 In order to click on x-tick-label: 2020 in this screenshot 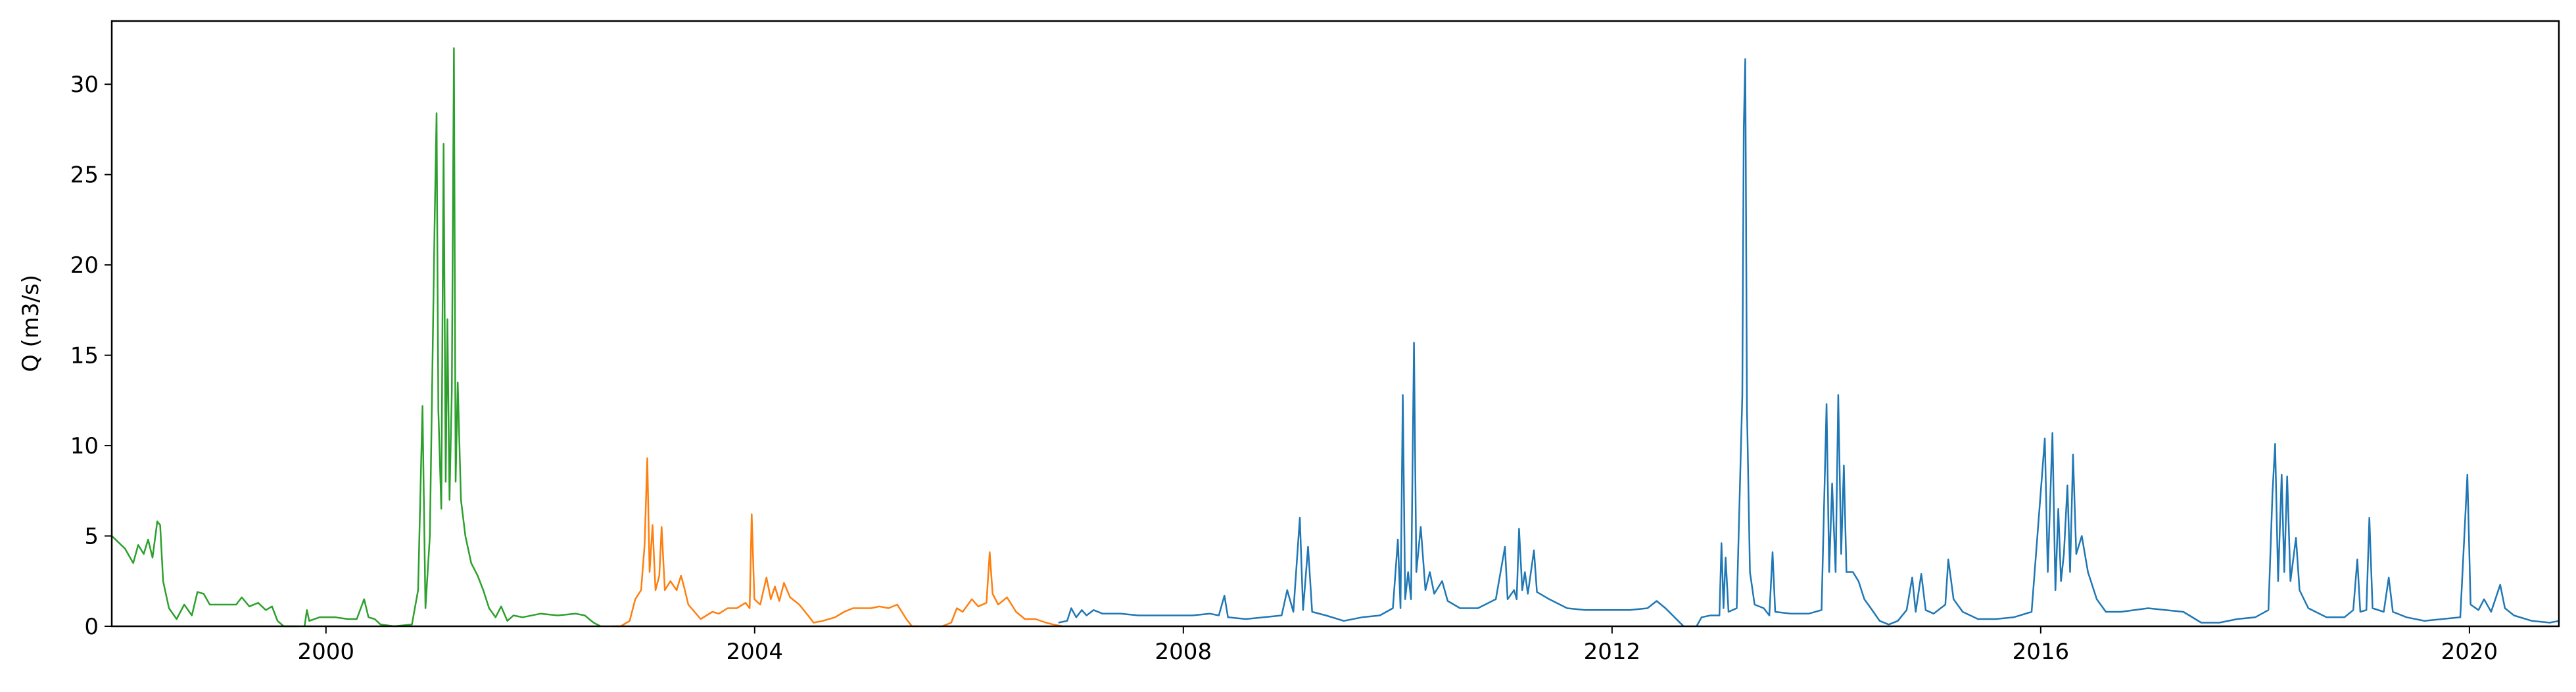, I will do `click(2470, 652)`.